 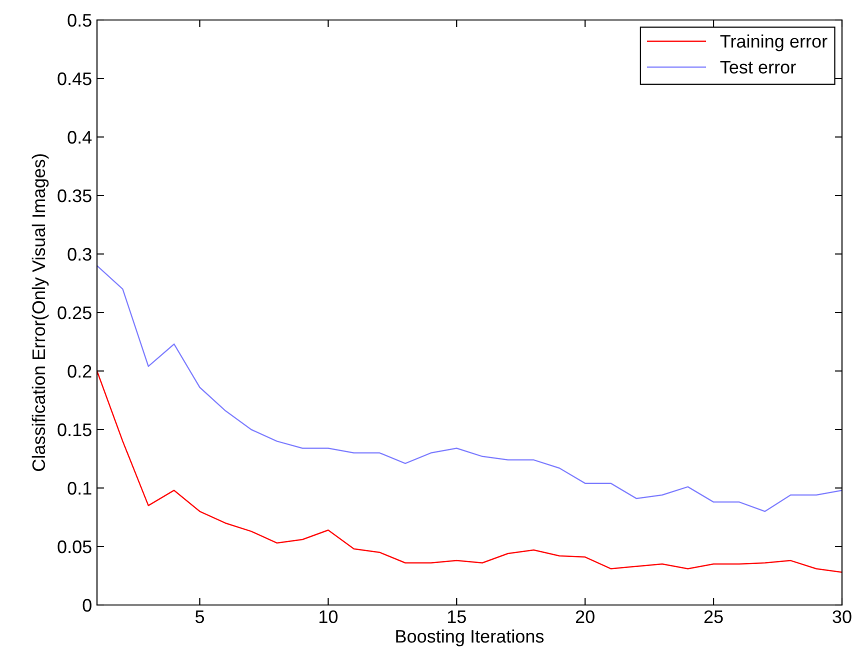 What do you see at coordinates (758, 67) in the screenshot?
I see `legend-label: Test error` at bounding box center [758, 67].